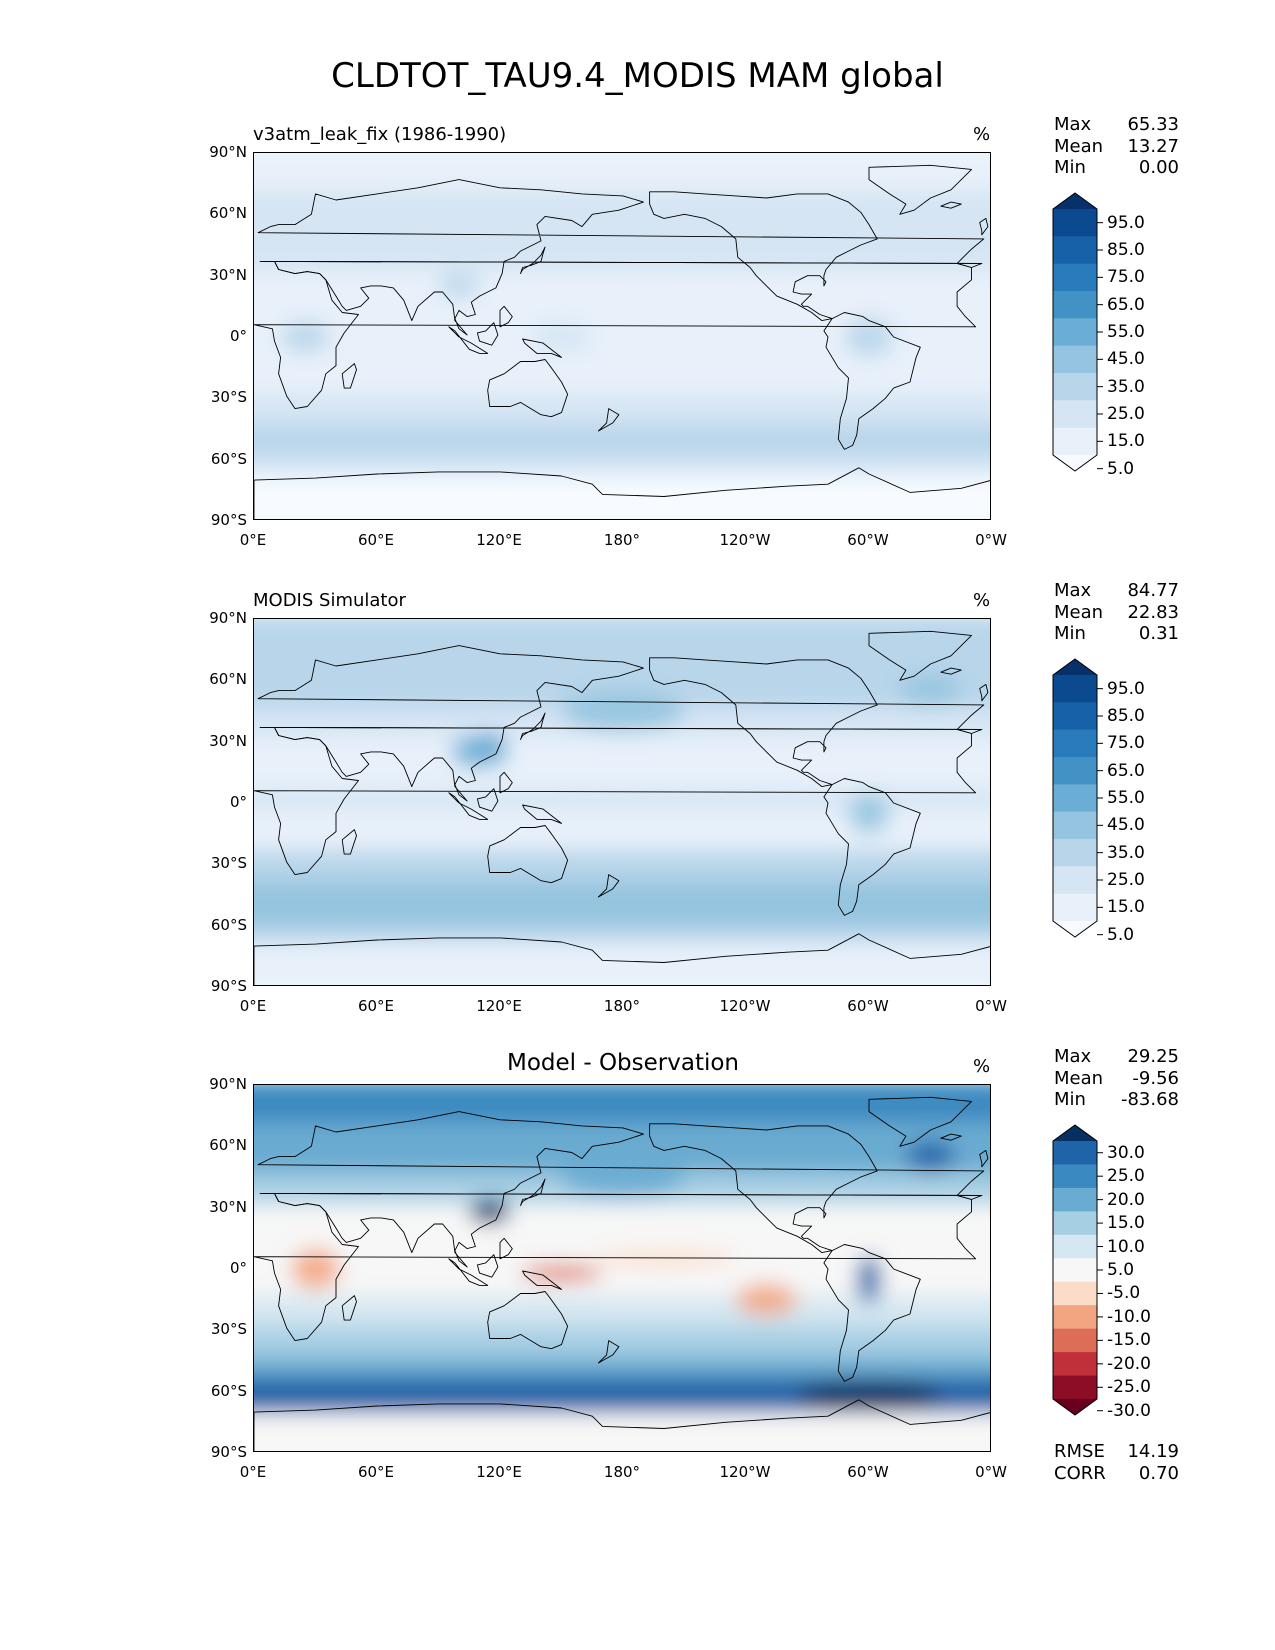  What do you see at coordinates (745, 1006) in the screenshot?
I see `lon-tick-label: 120°W` at bounding box center [745, 1006].